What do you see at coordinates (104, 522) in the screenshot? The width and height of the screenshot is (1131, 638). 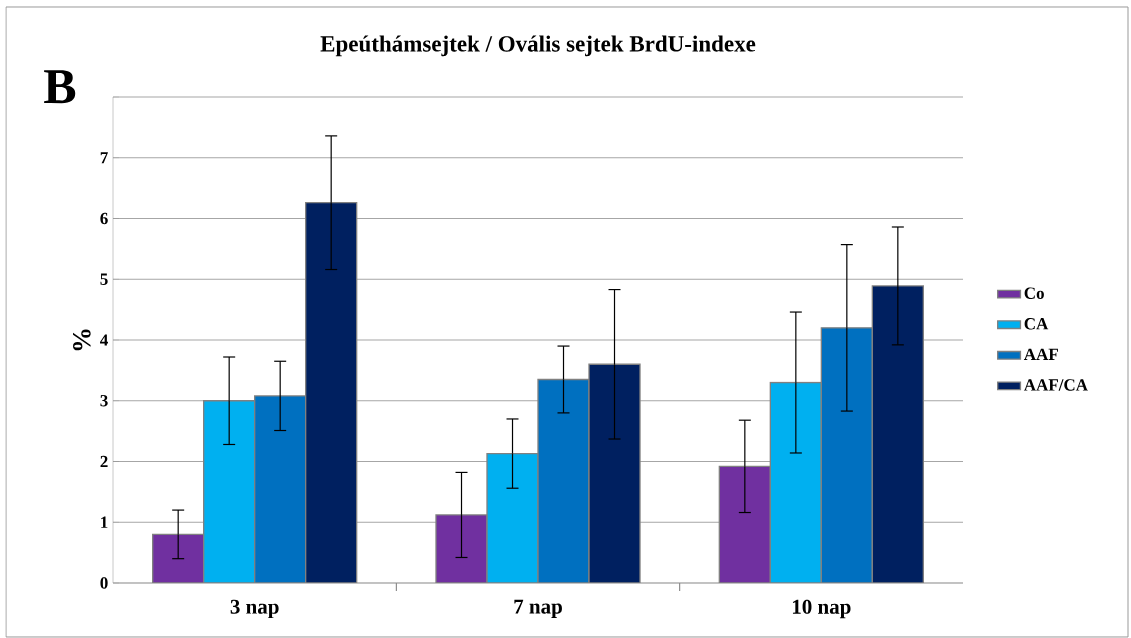 I see `y-tick-label: 1` at bounding box center [104, 522].